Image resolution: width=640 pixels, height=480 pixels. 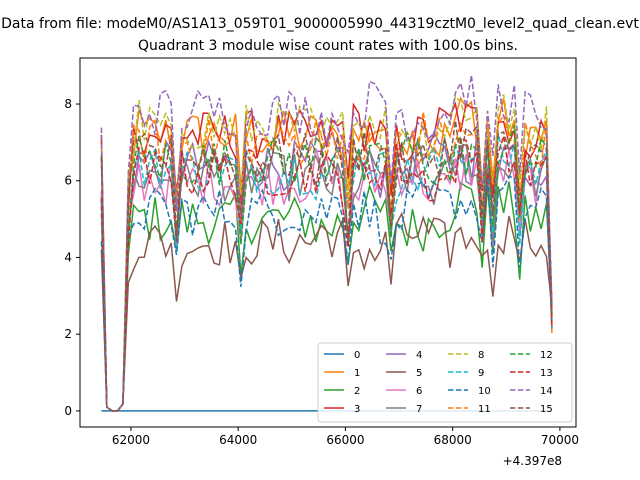 What do you see at coordinates (560, 440) in the screenshot?
I see `x-tick-label-70000: 70000` at bounding box center [560, 440].